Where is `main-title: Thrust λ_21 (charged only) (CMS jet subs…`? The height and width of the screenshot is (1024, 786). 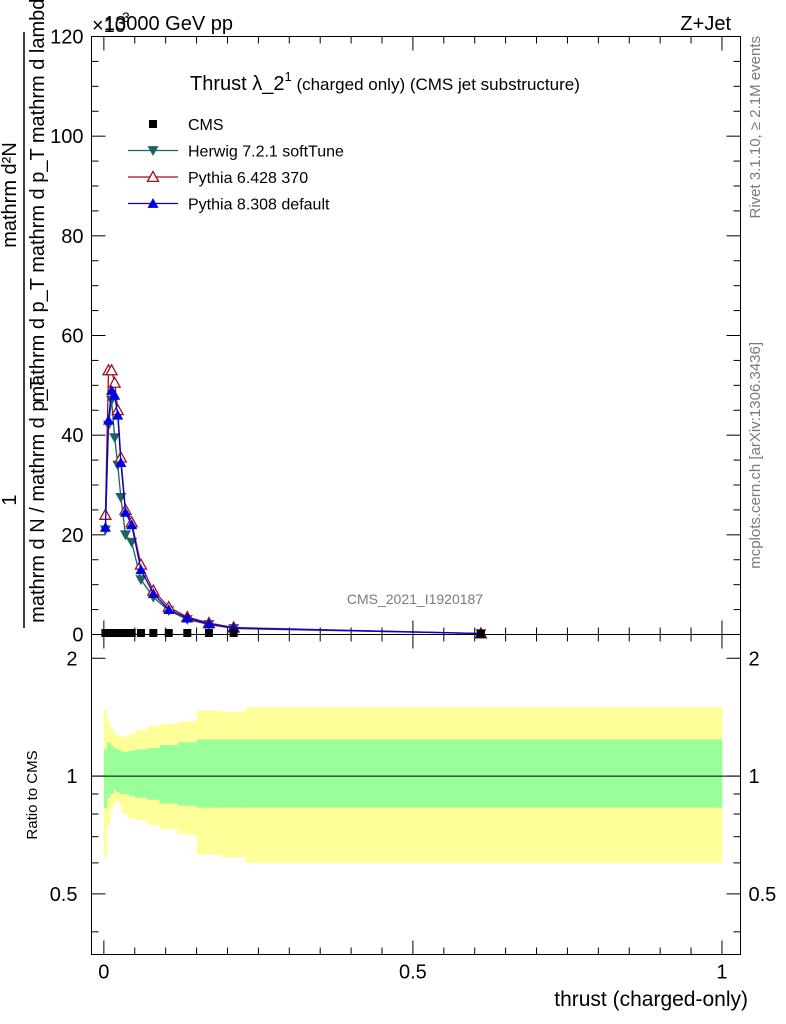 main-title: Thrust λ_21 (charged only) (CMS jet subs… is located at coordinates (385, 82).